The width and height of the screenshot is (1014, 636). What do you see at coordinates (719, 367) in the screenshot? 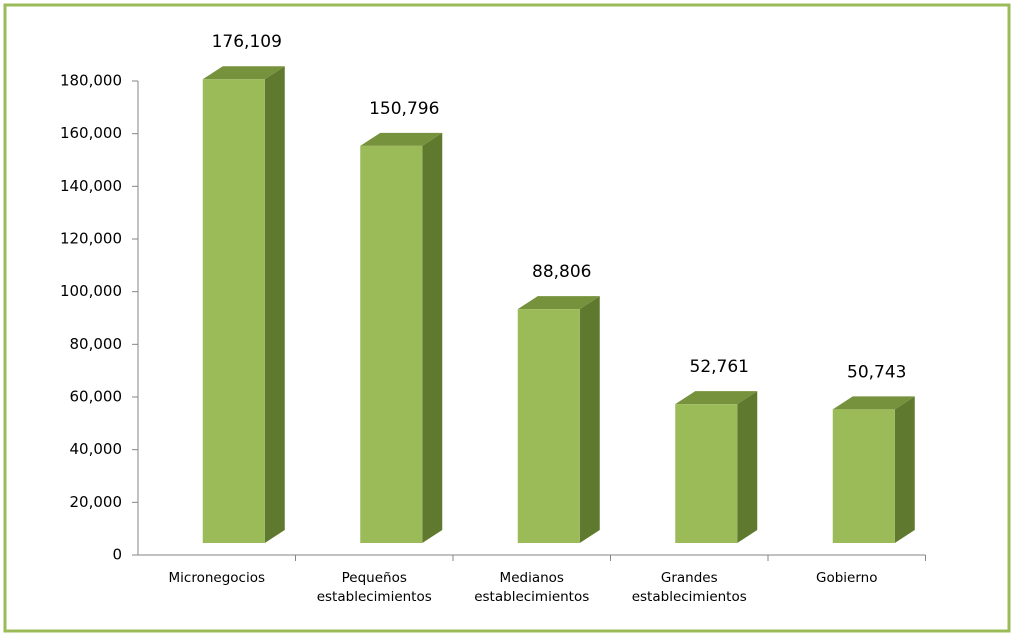
I see `value-label: 52,761` at bounding box center [719, 367].